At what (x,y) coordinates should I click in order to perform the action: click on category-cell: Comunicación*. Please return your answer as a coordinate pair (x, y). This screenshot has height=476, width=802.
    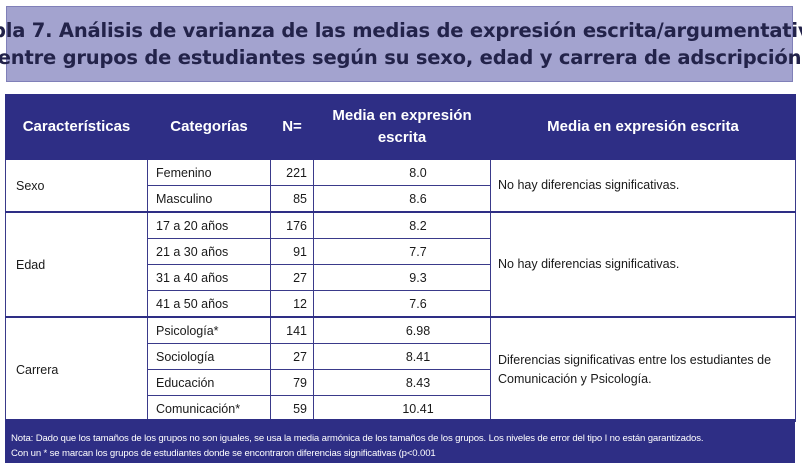
    Looking at the image, I should click on (209, 408).